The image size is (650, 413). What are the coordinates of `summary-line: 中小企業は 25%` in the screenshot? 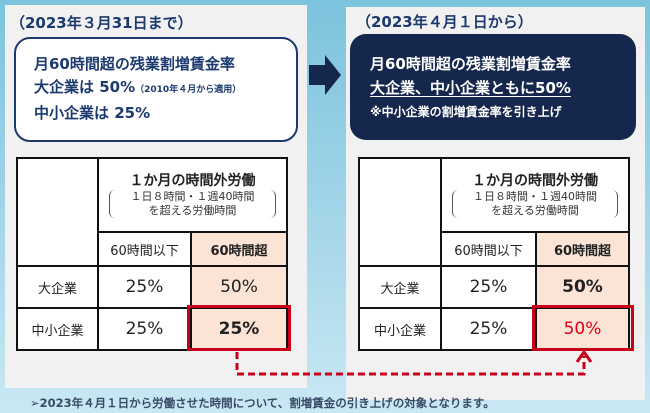 It's located at (92, 113).